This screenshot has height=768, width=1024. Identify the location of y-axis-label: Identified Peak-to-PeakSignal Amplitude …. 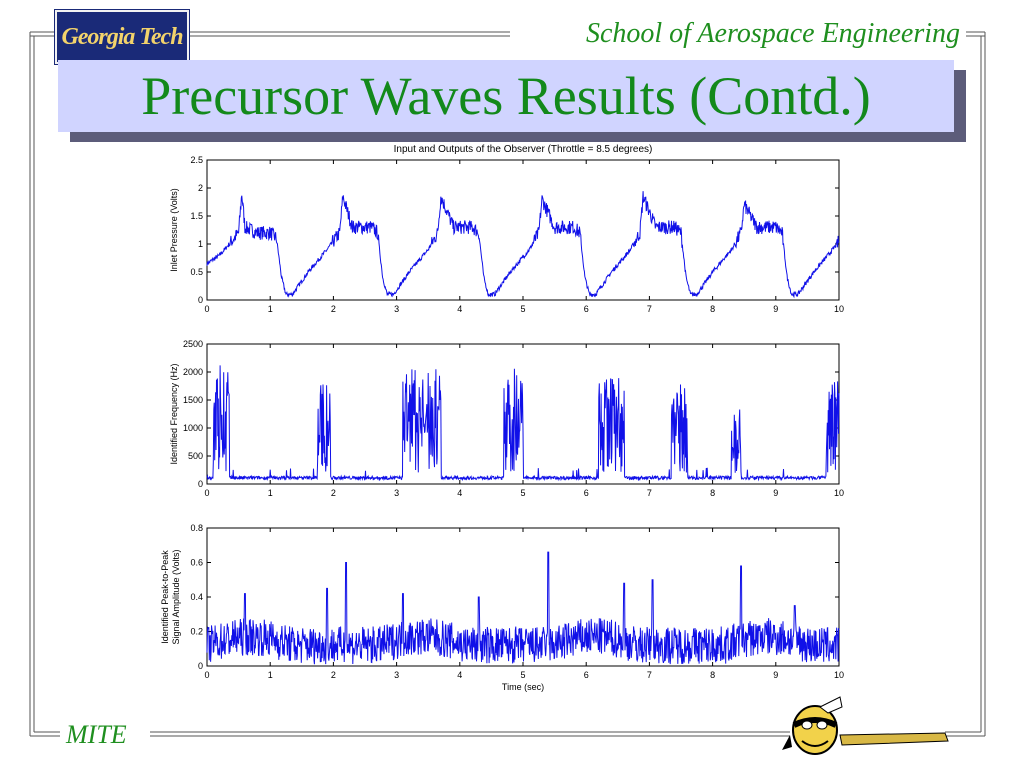
(170, 596).